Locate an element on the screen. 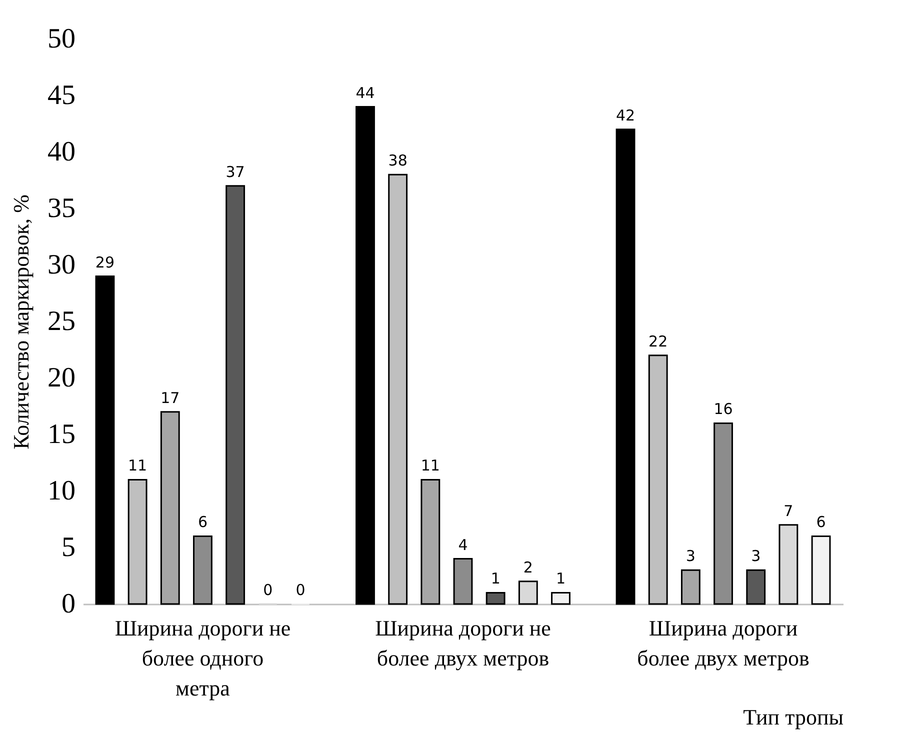 The image size is (898, 753). x-tick-label: Ширина дороги не более двух метров is located at coordinates (463, 643).